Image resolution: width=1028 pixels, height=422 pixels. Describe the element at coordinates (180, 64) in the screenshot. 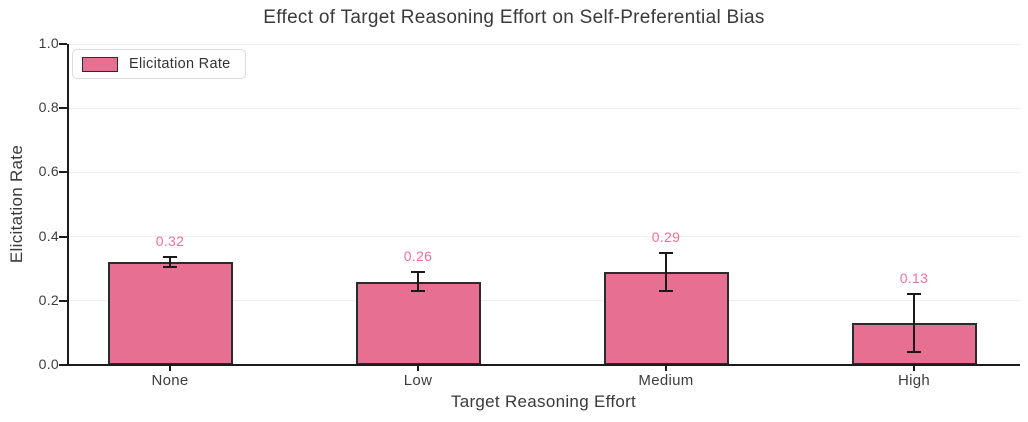

I see `legend-label: Elicitation Rate` at that location.